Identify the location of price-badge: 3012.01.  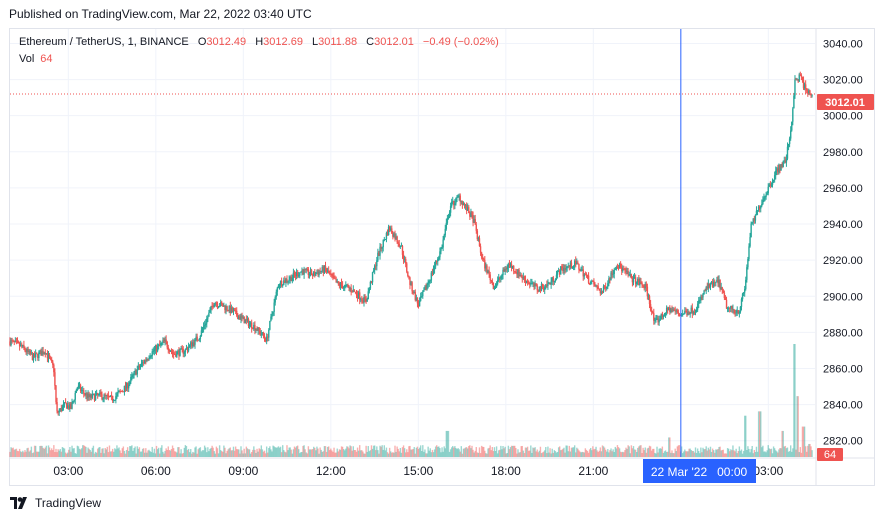
(845, 102).